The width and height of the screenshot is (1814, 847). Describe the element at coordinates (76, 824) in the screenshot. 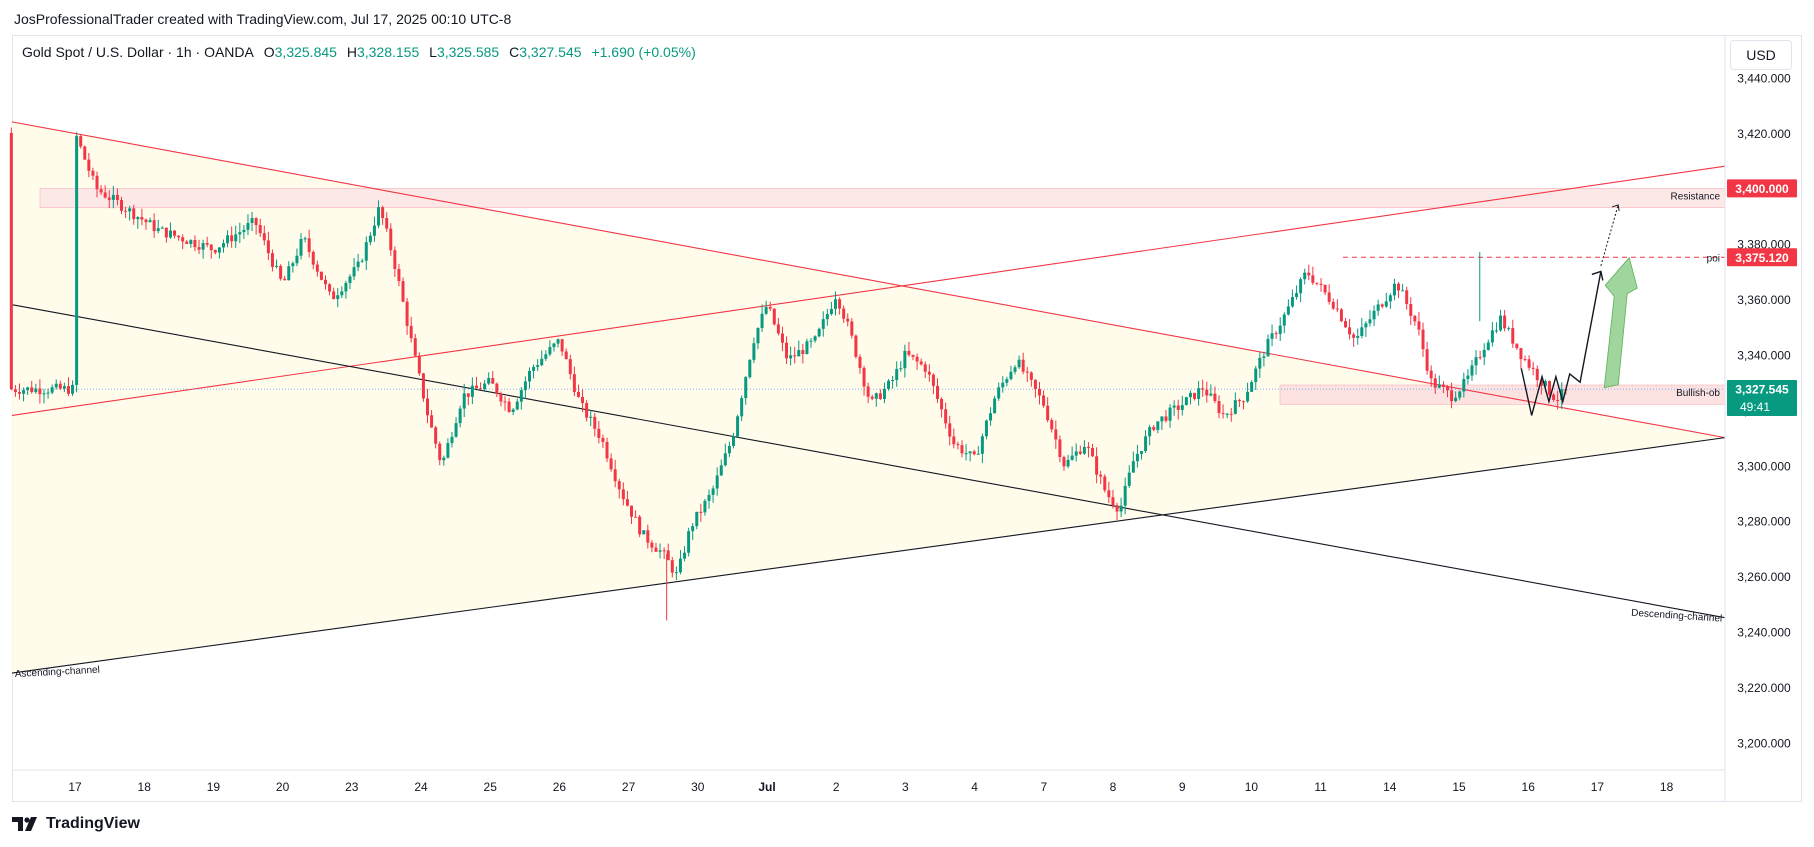

I see `tradingview-logo: TradingView` at that location.